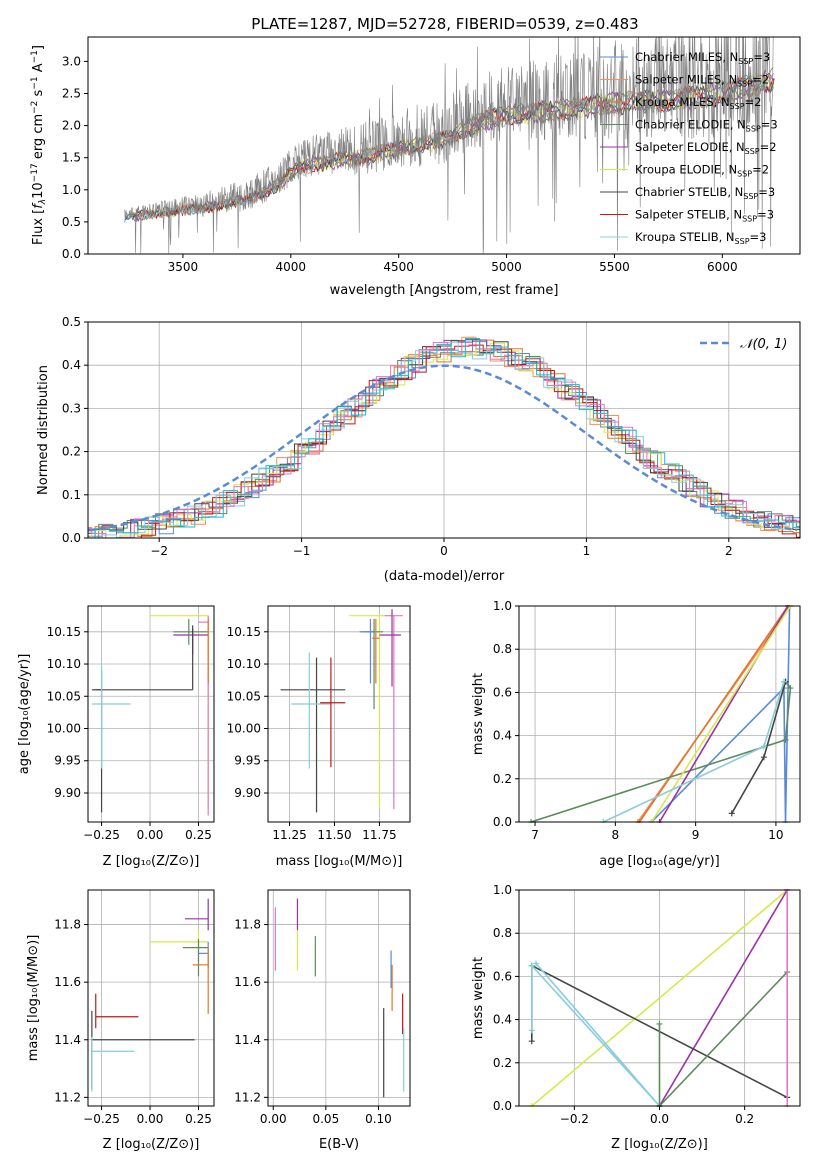 The width and height of the screenshot is (819, 1170). Describe the element at coordinates (379, 835) in the screenshot. I see `x-tick-label: 11.75` at that location.